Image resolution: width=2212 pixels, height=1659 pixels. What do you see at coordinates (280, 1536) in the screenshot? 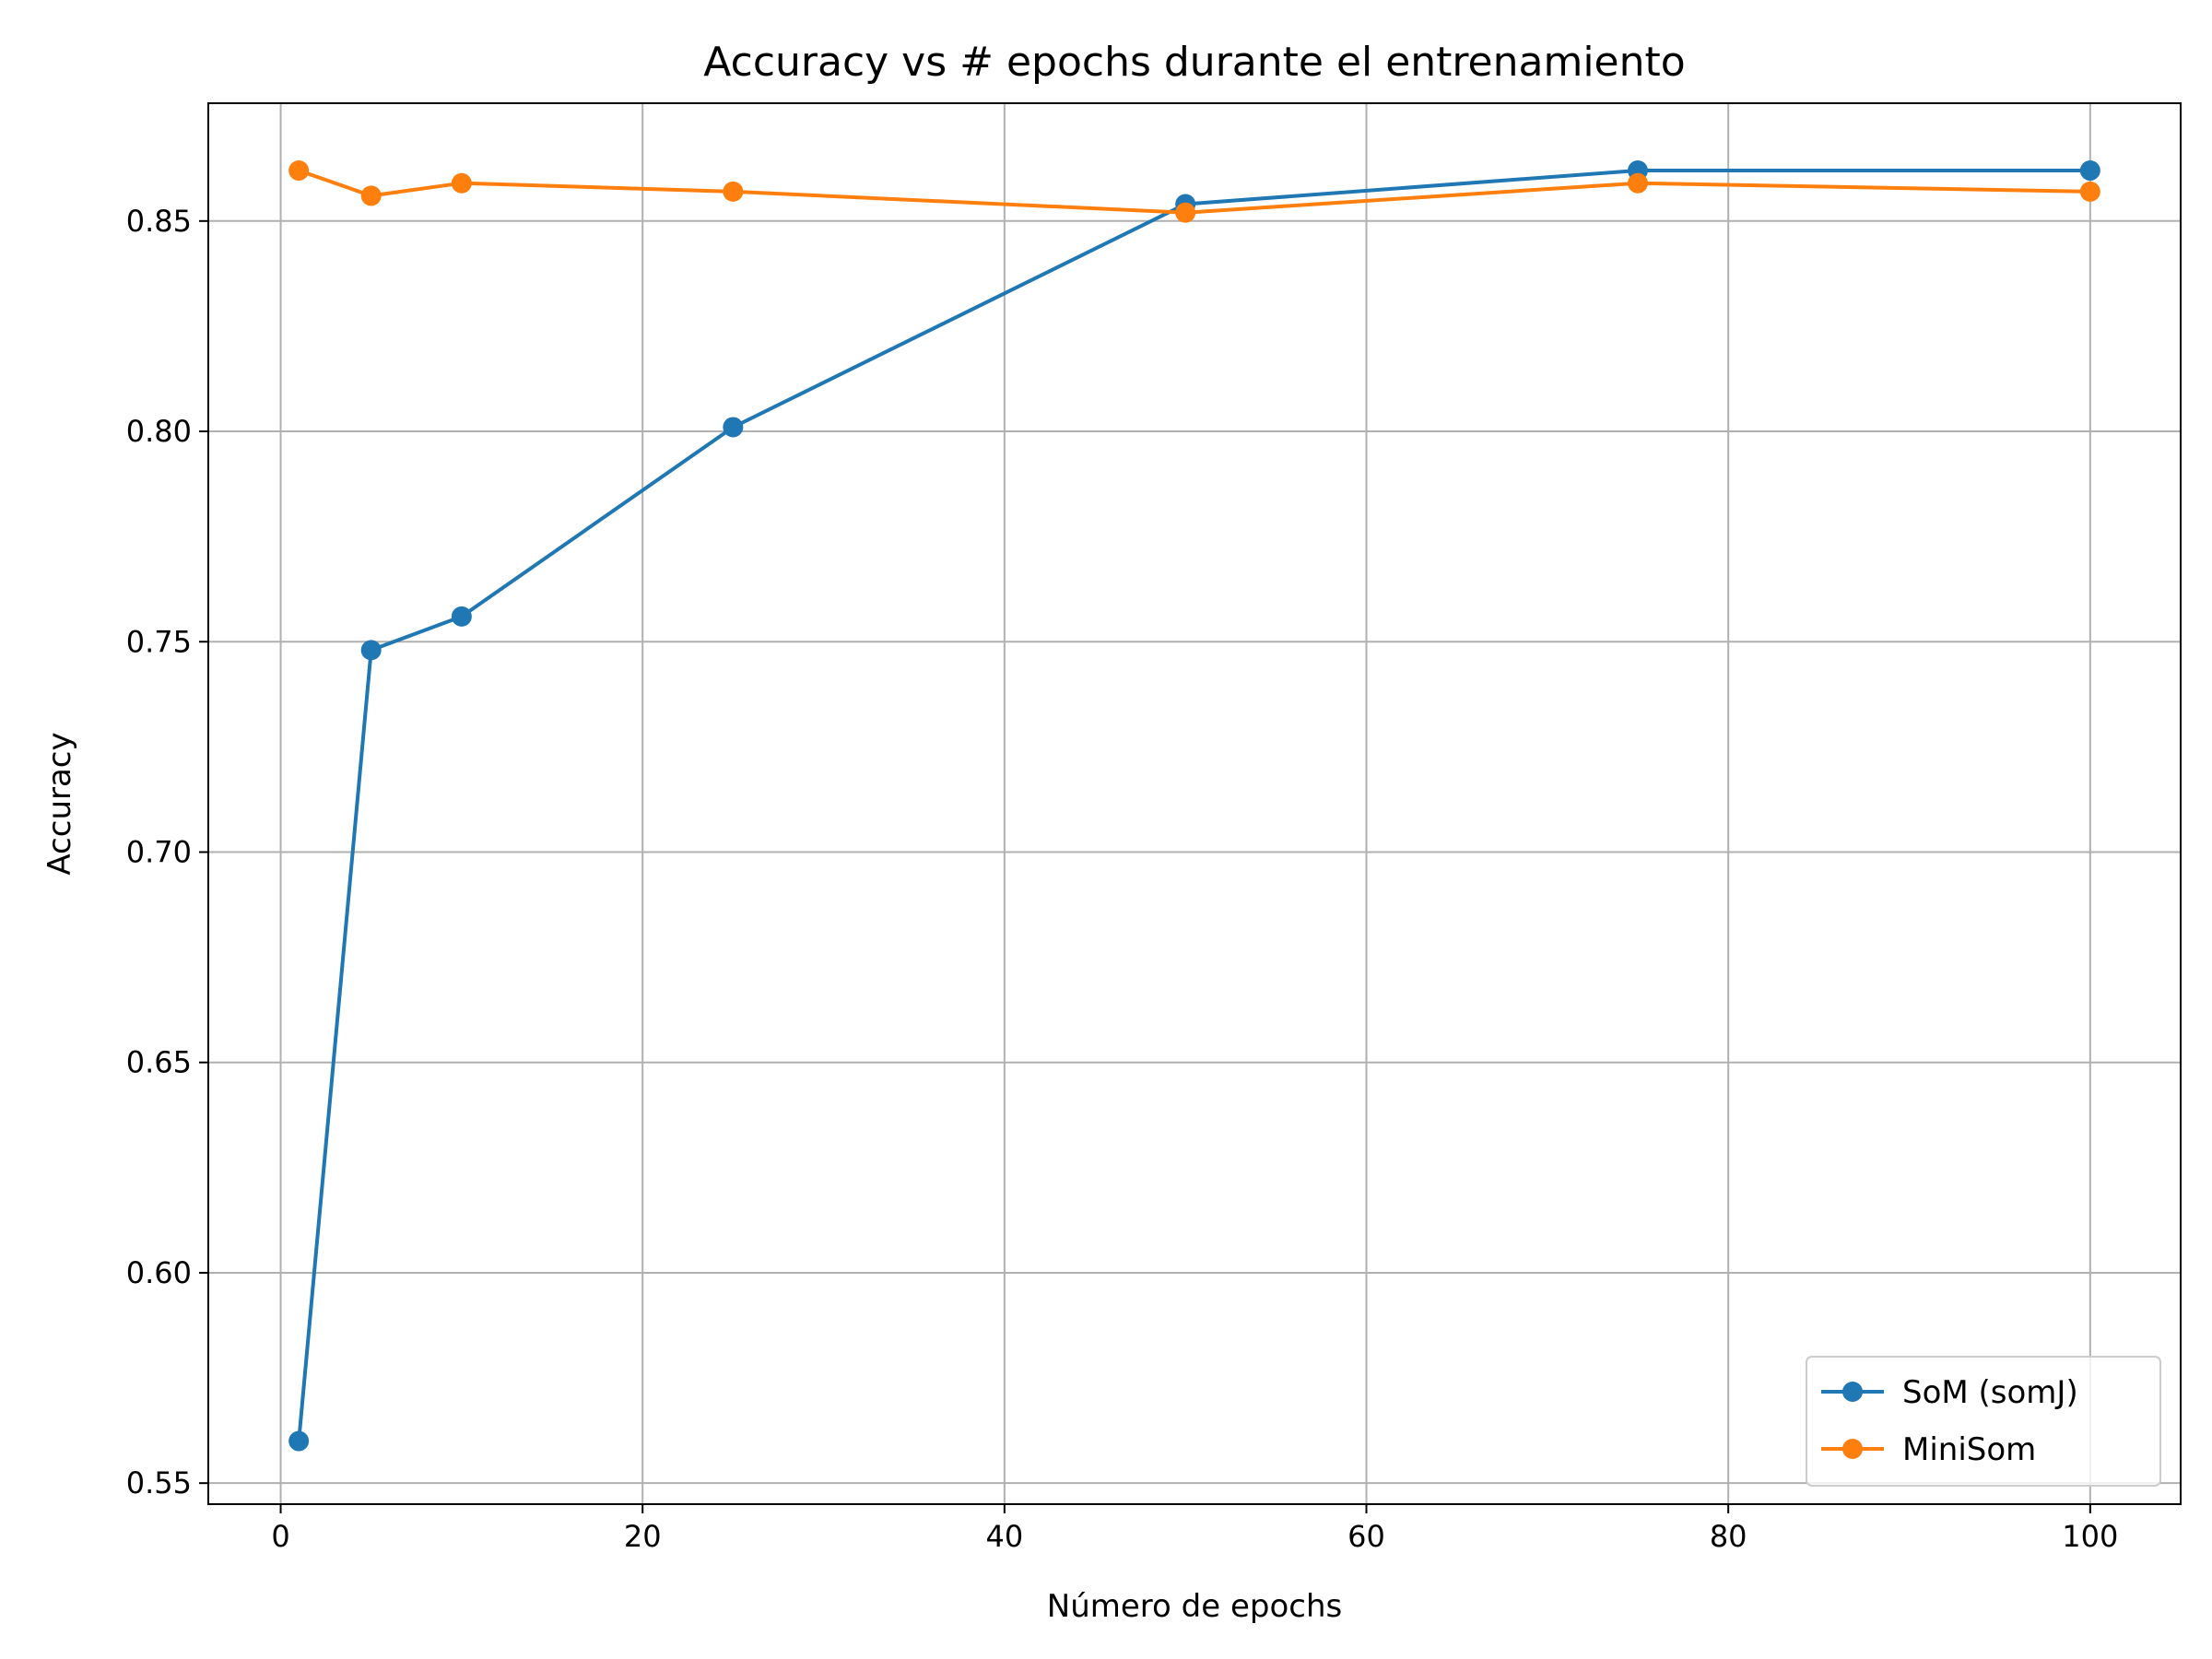
I see `x-tick-label: 0` at bounding box center [280, 1536].